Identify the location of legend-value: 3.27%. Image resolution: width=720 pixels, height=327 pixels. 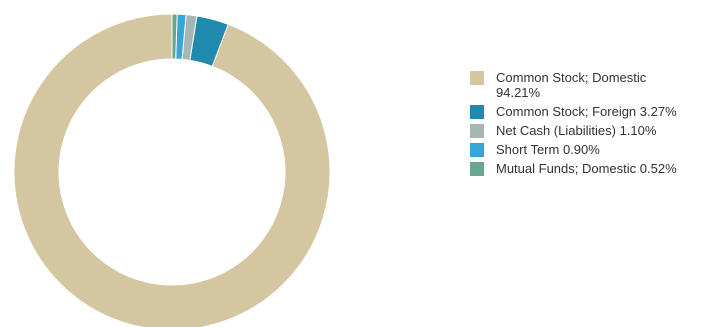
(658, 111).